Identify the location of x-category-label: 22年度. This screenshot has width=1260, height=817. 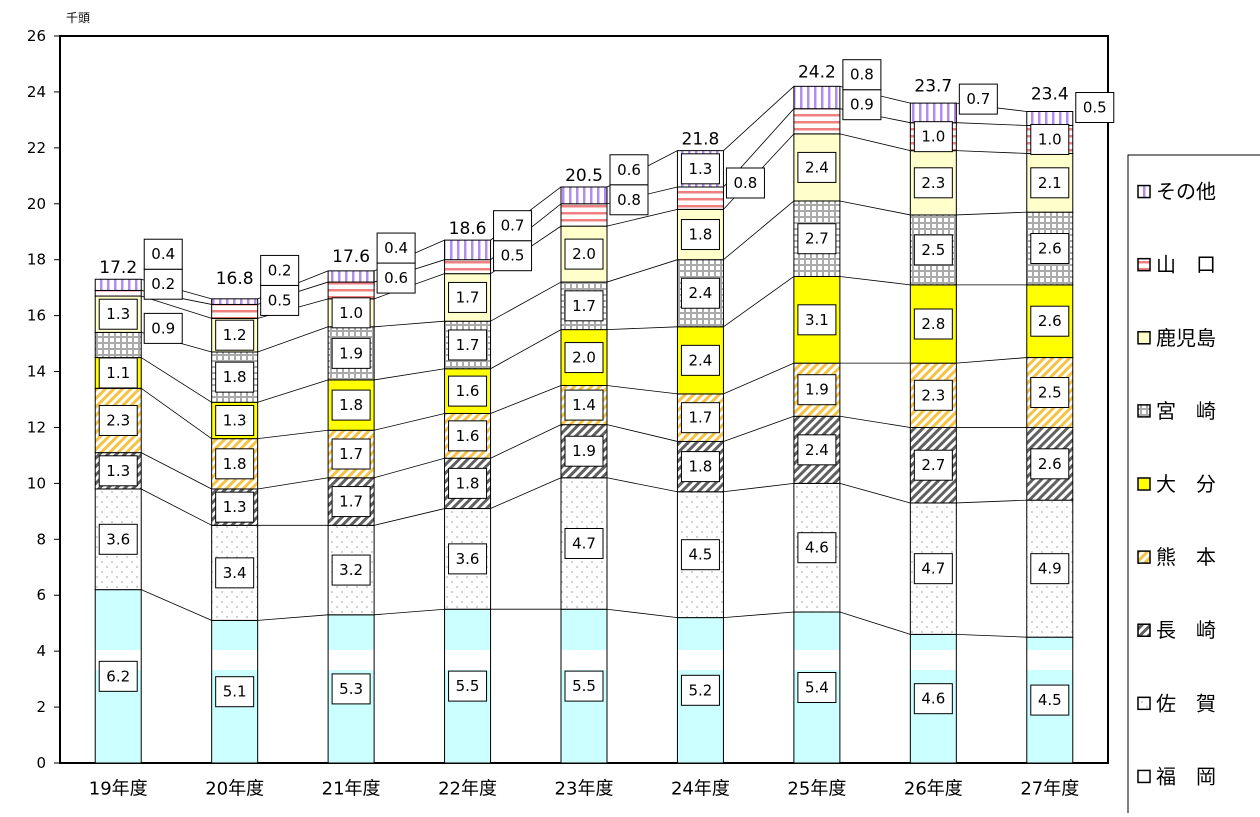
(467, 789).